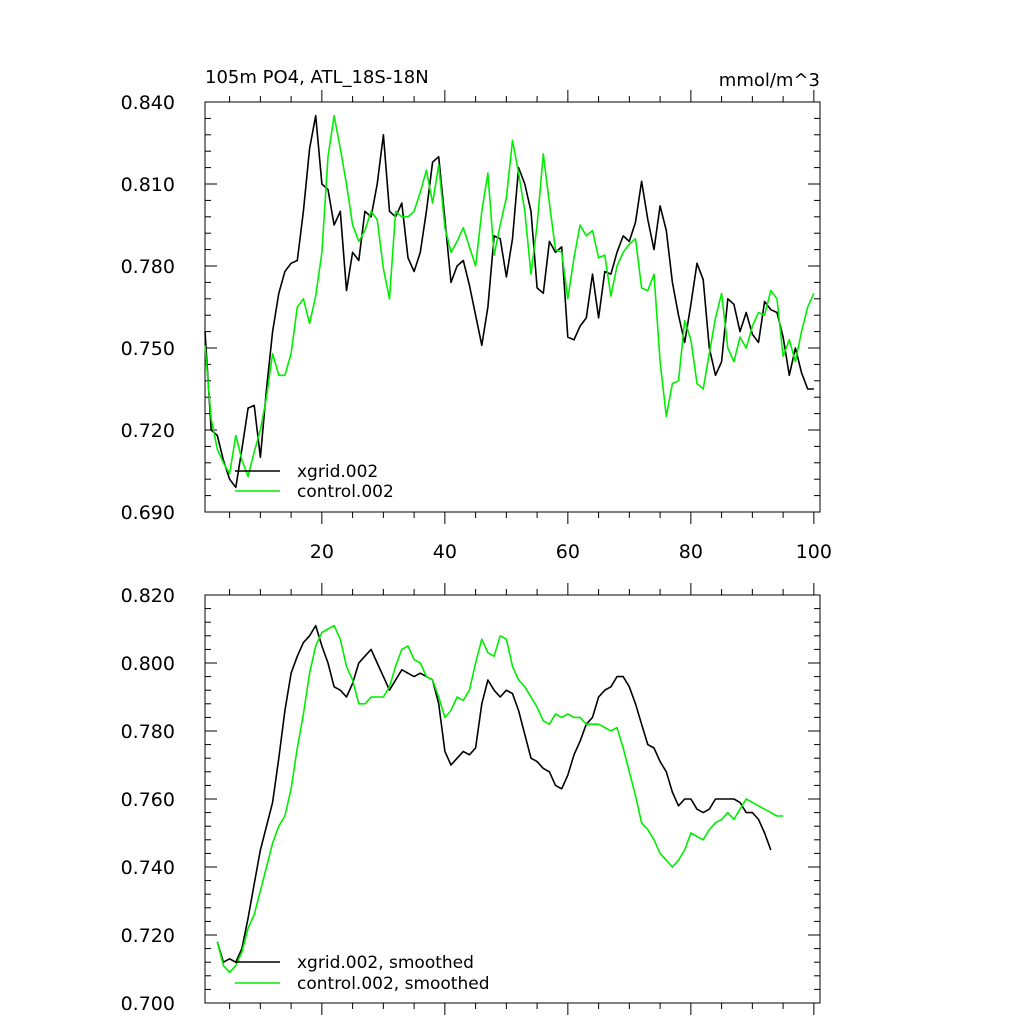 This screenshot has width=1024, height=1024. I want to click on top-plot-ytick-label: 0.810, so click(148, 185).